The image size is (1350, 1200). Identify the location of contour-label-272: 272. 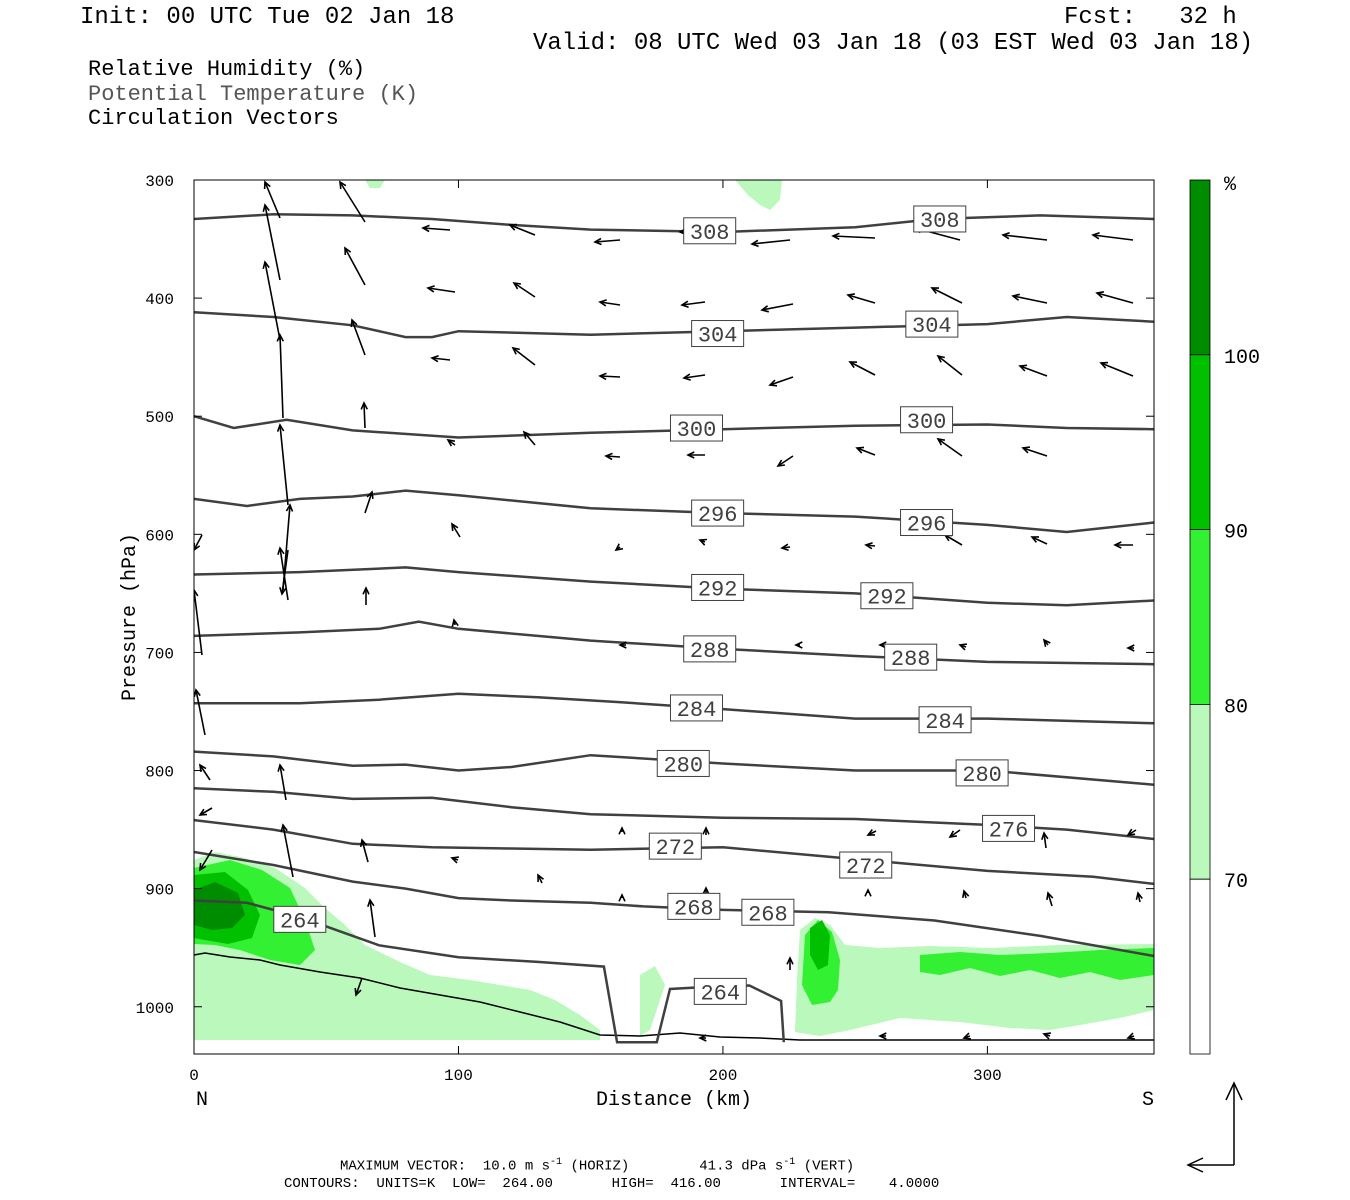
(676, 848).